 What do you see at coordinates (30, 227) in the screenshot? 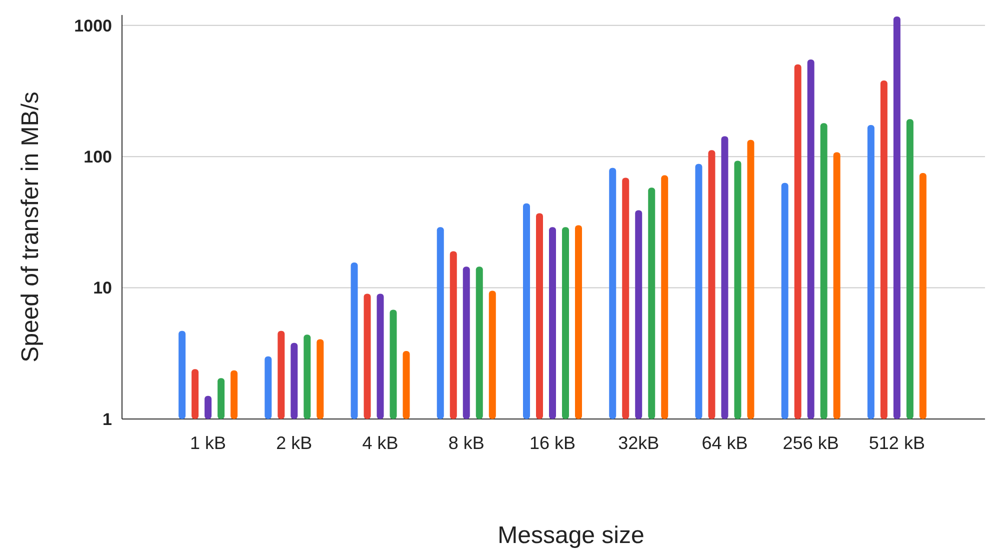
I see `y-axis-title: Speed of transfer in MB/s` at bounding box center [30, 227].